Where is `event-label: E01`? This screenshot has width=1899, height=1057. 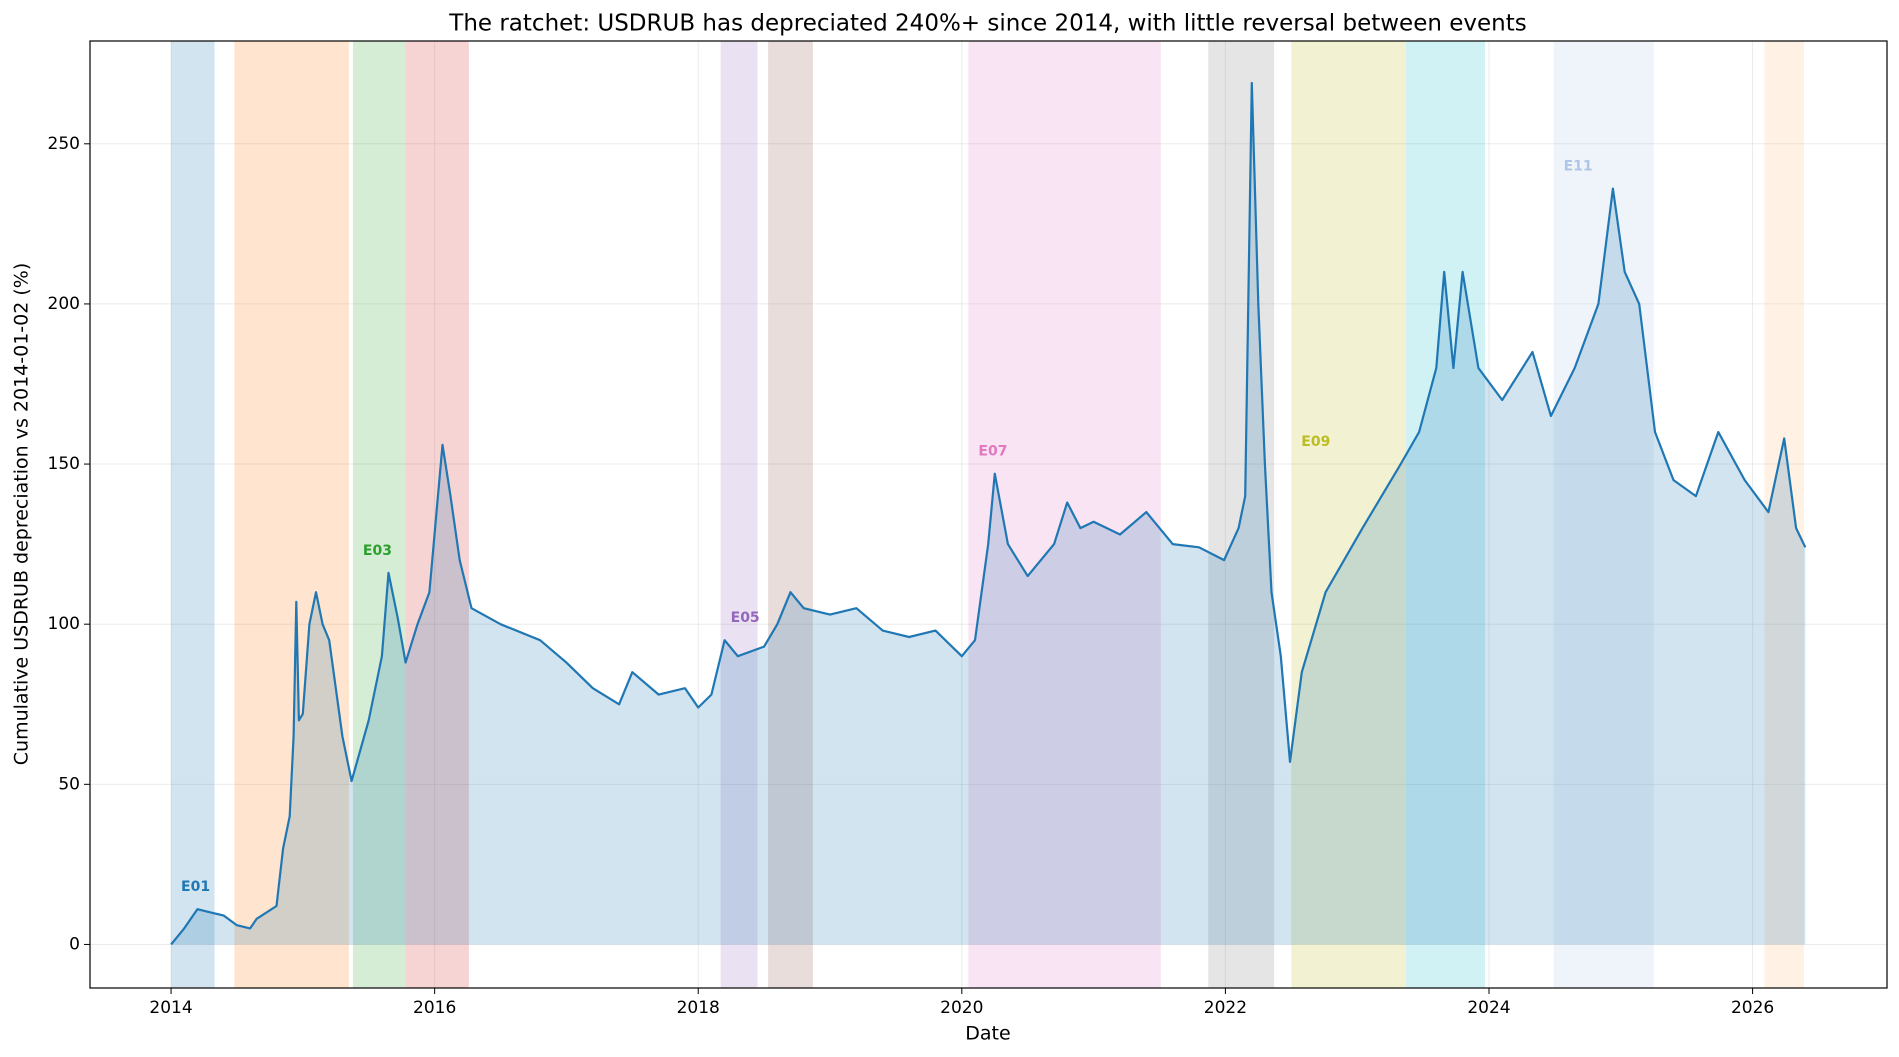
event-label: E01 is located at coordinates (195, 887).